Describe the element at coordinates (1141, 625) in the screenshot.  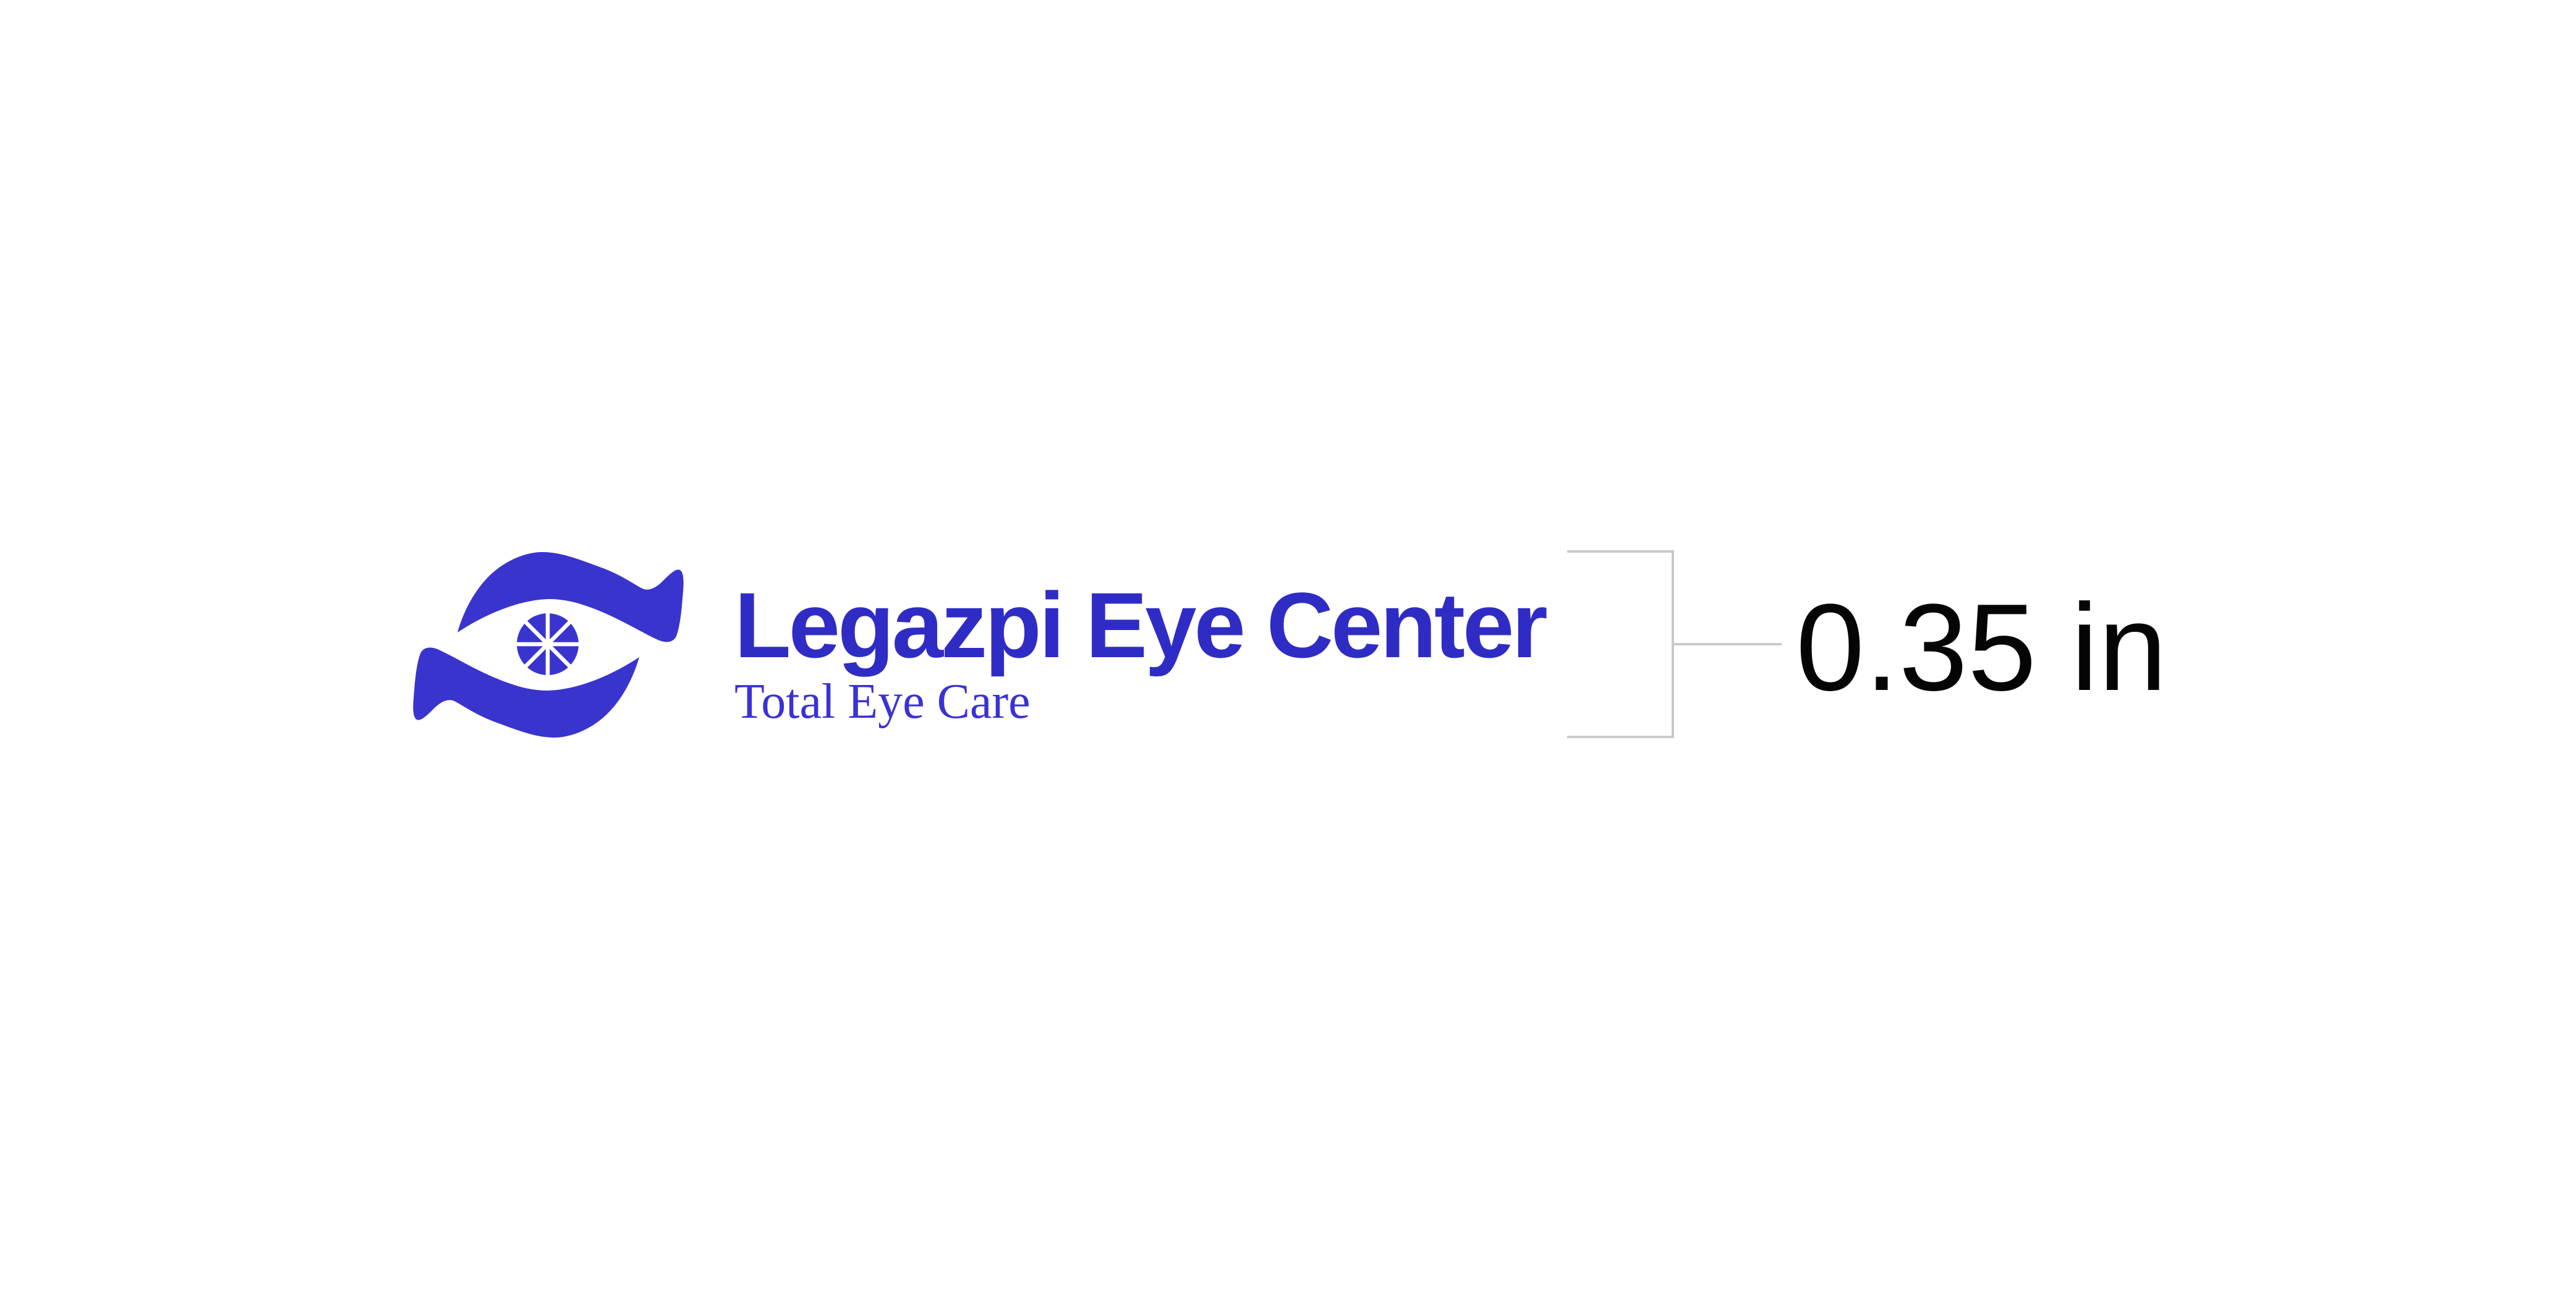
I see `brand-name: Legazpi Eye Center` at that location.